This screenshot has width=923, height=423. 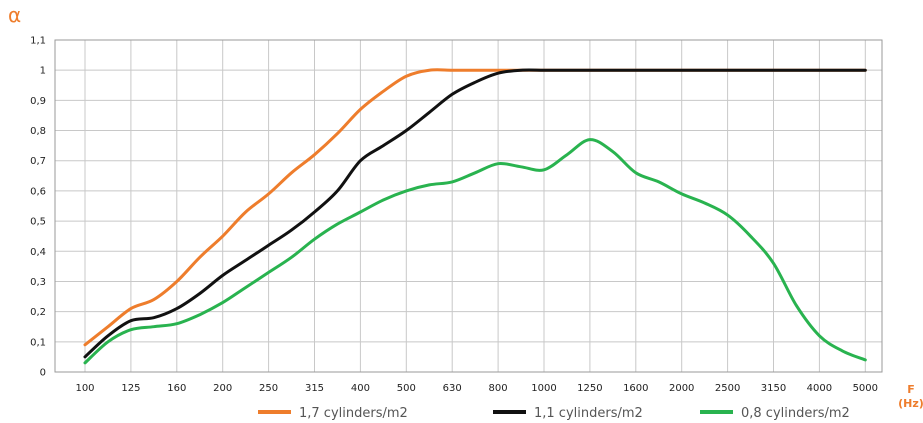 What do you see at coordinates (727, 388) in the screenshot?
I see `x-tick-label: 2500` at bounding box center [727, 388].